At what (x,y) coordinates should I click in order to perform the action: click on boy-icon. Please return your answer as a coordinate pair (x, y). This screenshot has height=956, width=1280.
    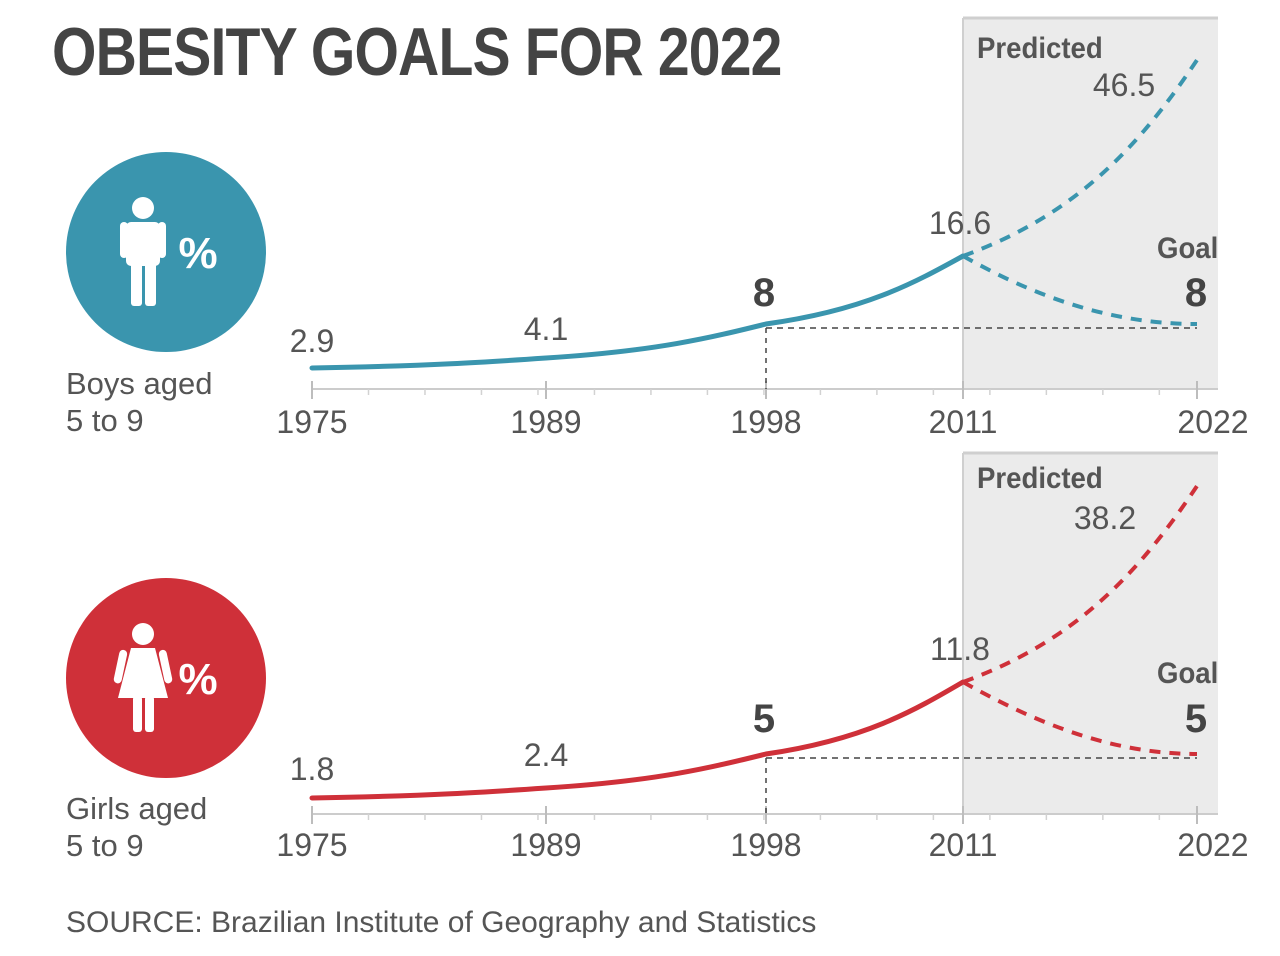
    Looking at the image, I should click on (143, 251).